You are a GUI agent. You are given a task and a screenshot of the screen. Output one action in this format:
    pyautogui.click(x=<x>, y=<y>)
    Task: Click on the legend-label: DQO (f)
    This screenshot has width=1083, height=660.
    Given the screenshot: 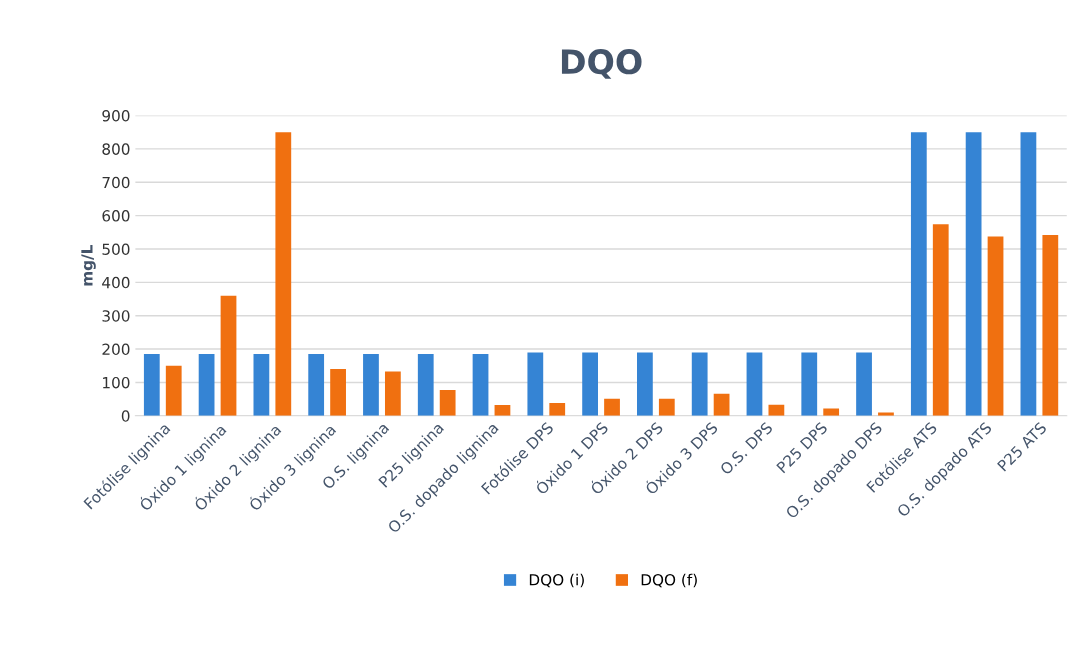 What is the action you would take?
    pyautogui.click(x=669, y=580)
    